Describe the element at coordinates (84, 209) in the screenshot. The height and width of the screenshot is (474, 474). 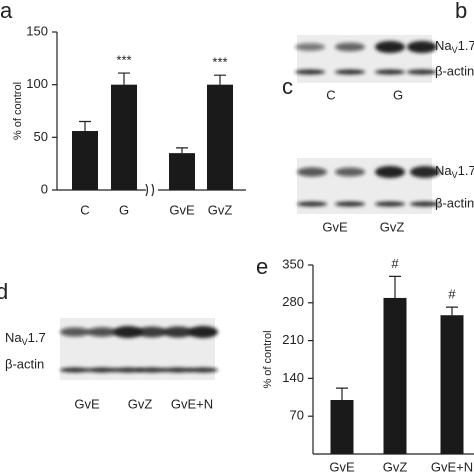
I see `x-tick-label: C` at that location.